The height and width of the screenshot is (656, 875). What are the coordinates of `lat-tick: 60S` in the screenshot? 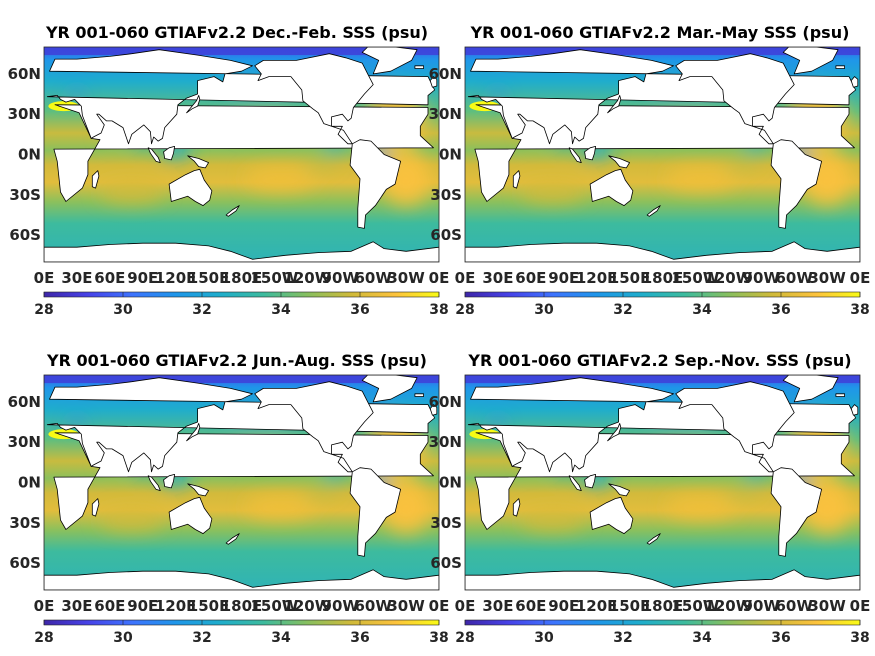 It's located at (25, 563).